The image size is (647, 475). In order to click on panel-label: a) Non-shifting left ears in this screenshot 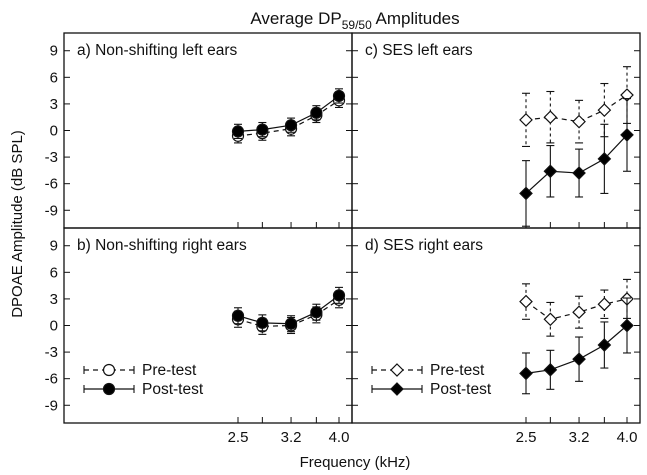, I will do `click(157, 50)`.